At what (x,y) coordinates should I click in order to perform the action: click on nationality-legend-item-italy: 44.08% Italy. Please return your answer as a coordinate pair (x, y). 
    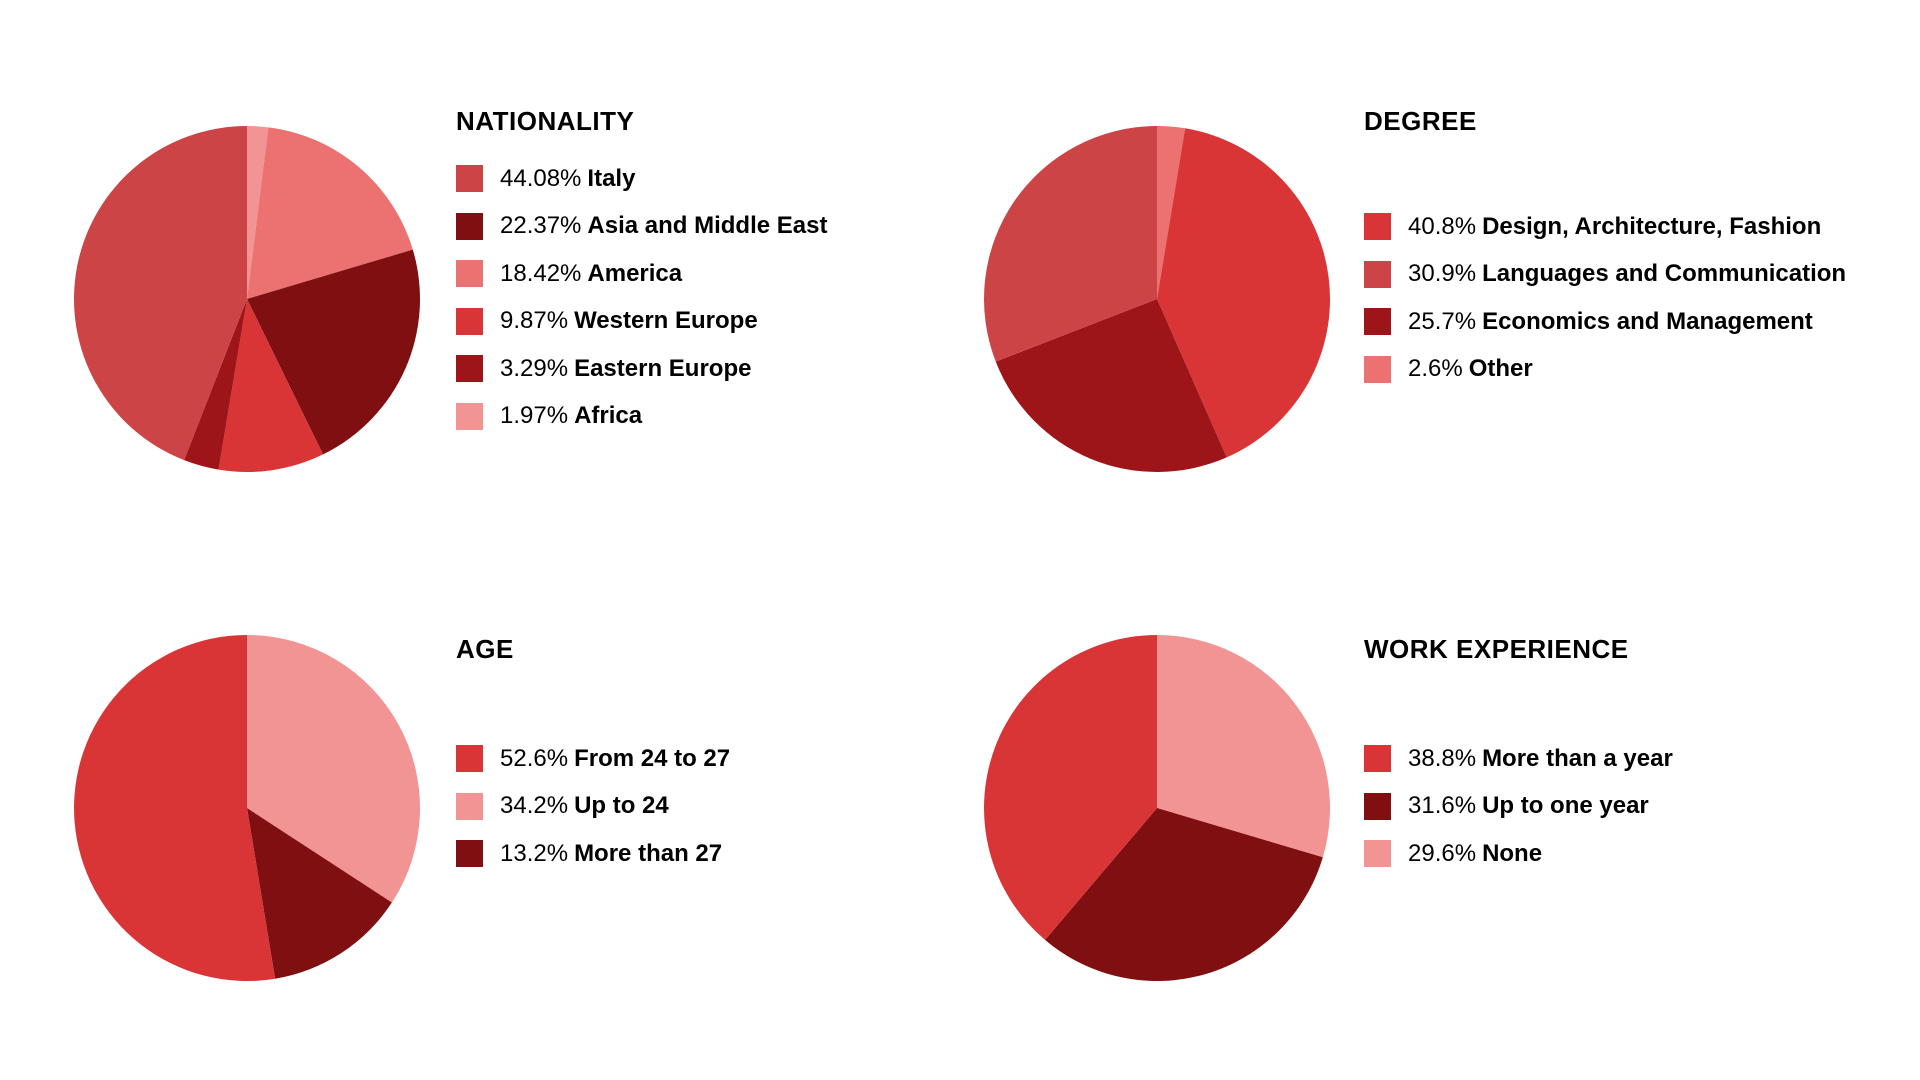
    Looking at the image, I should click on (641, 179).